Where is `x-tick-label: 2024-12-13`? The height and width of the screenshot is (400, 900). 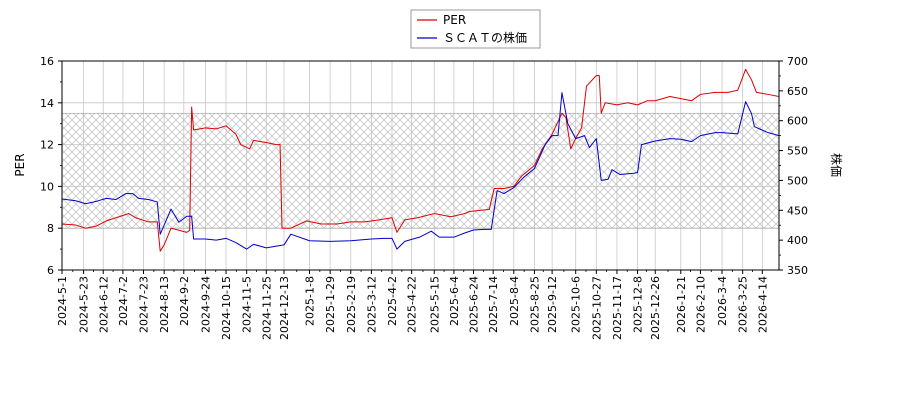 x-tick-label: 2024-12-13 is located at coordinates (284, 308).